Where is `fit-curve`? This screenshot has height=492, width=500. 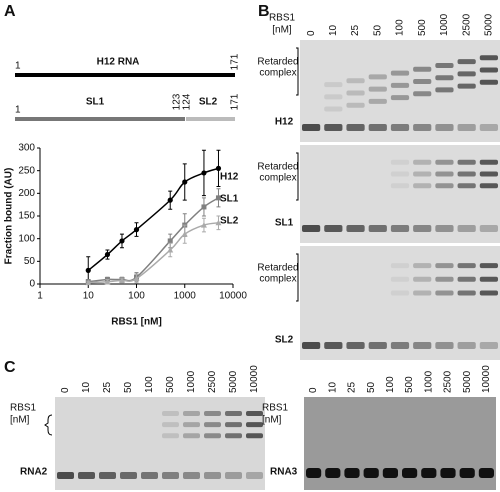
fit-curve is located at coordinates (153, 240).